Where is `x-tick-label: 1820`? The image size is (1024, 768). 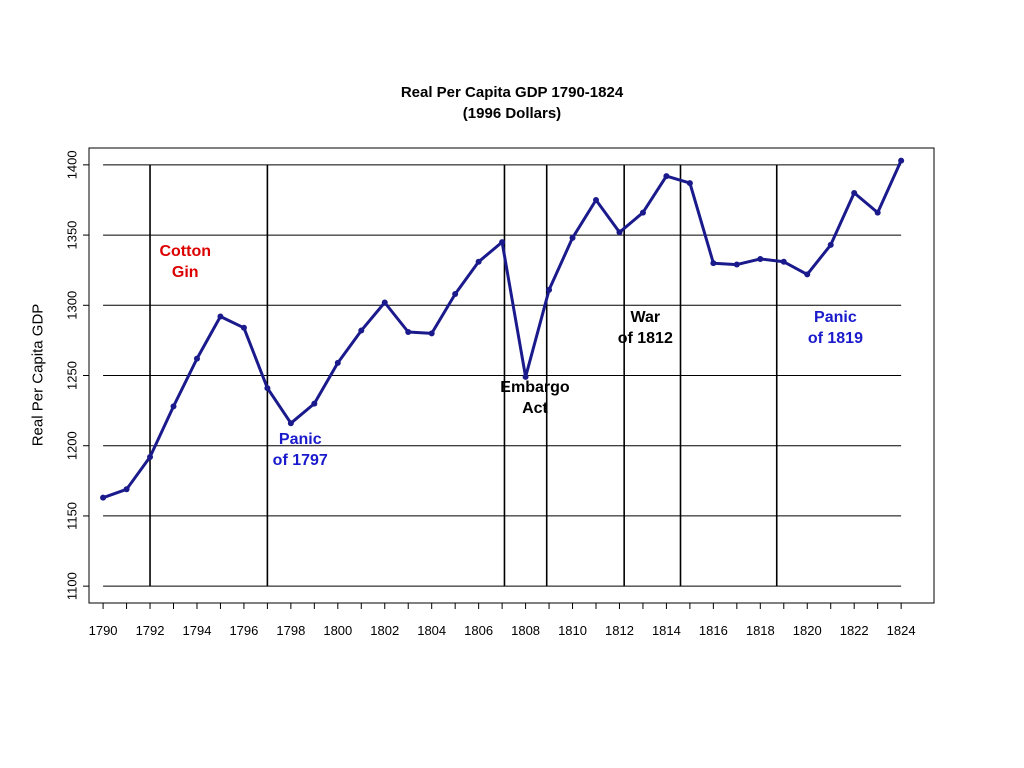 x-tick-label: 1820 is located at coordinates (807, 630).